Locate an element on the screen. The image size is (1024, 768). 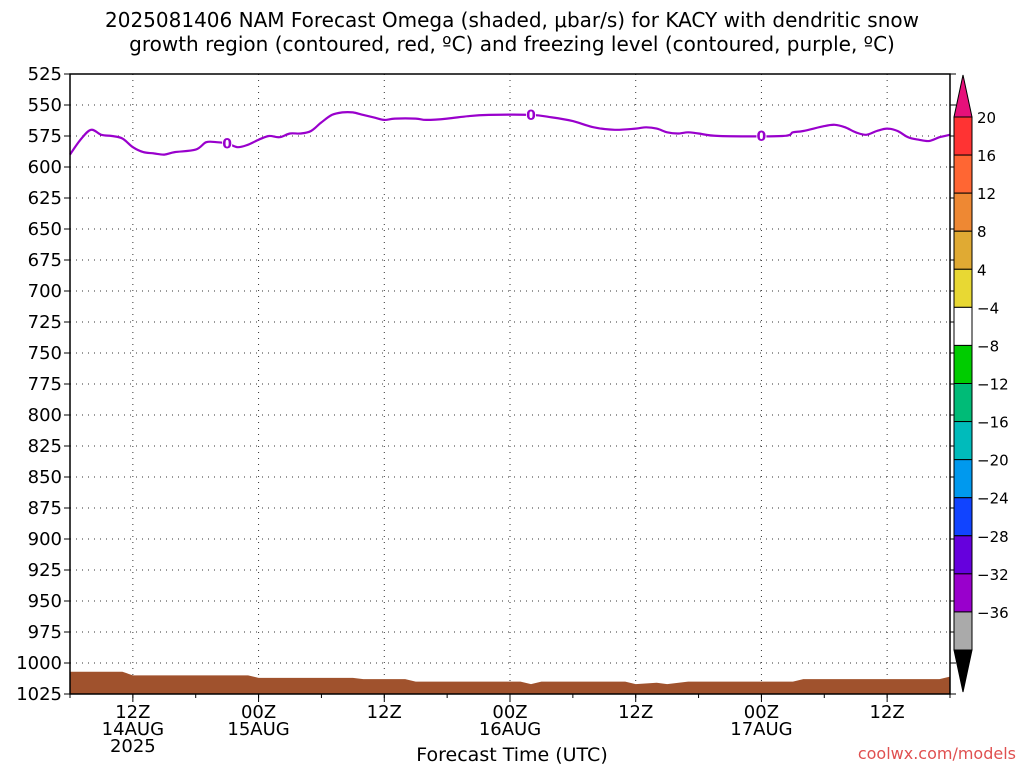
y-tick-label-800: 800 is located at coordinates (45, 415).